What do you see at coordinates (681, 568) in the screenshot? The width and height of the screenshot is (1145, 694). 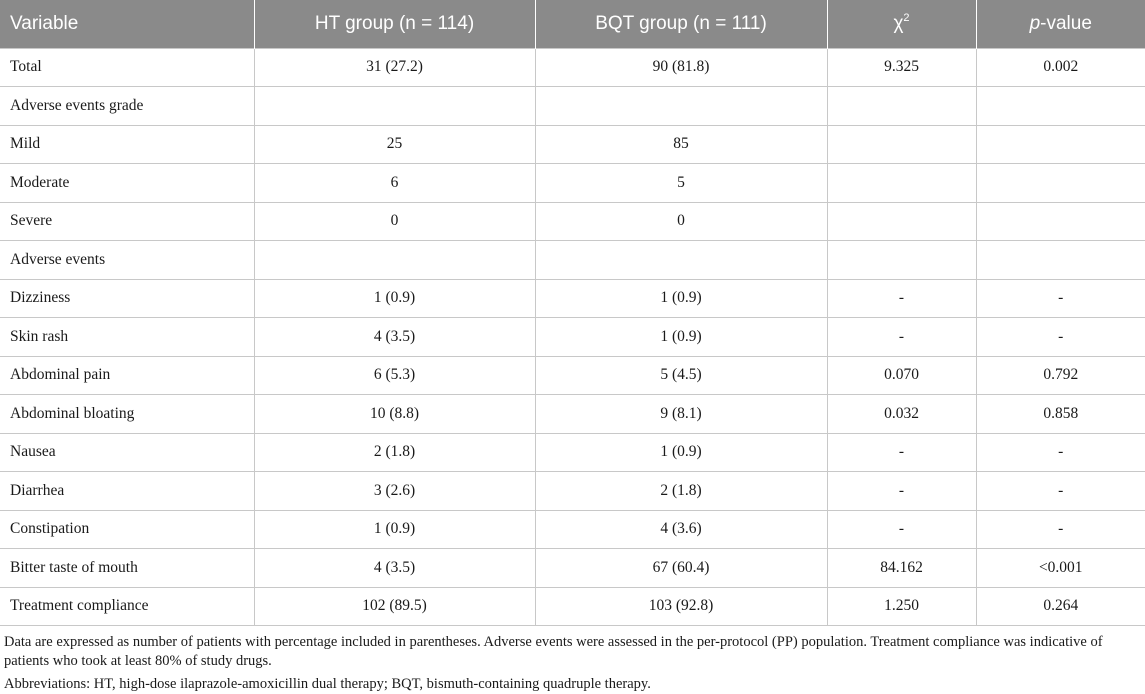 I see `cell-bqt-group: 67 (60.4)` at bounding box center [681, 568].